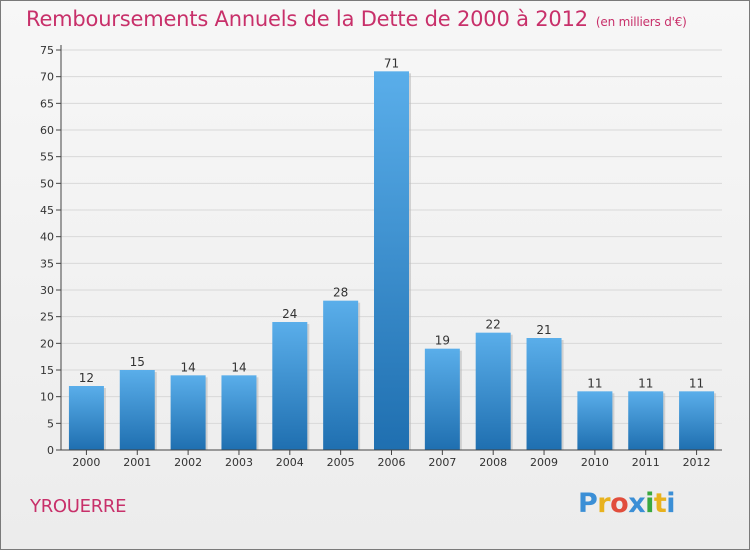  I want to click on bar-2004, so click(290, 386).